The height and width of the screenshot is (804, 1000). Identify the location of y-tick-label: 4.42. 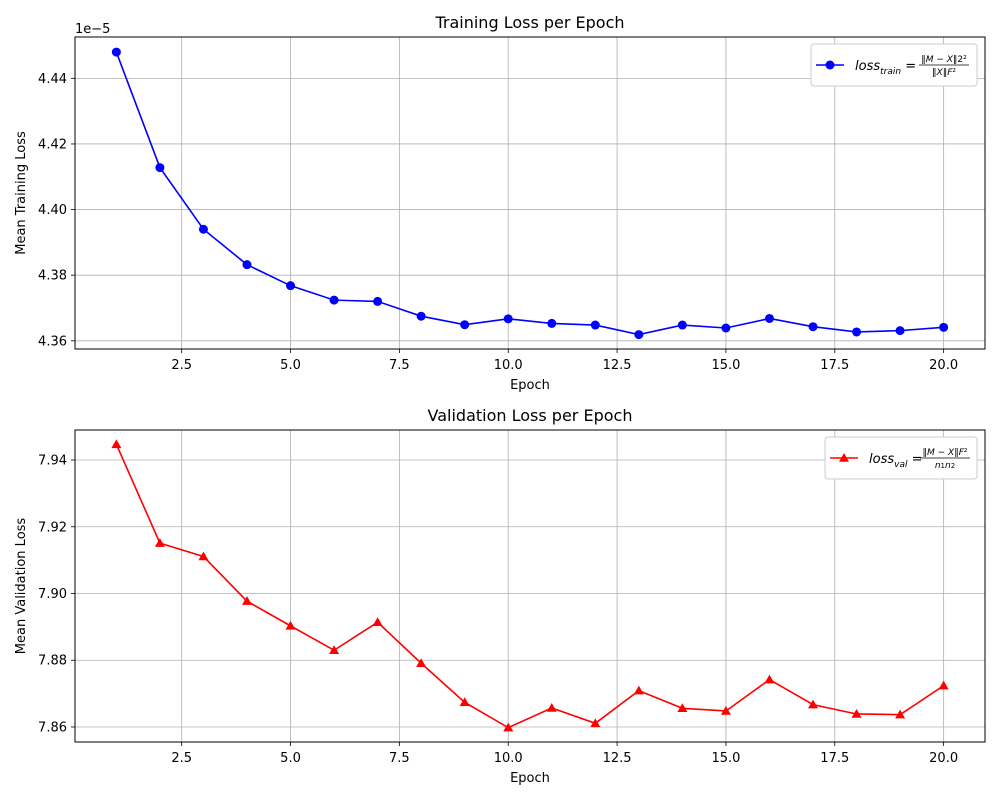
(52, 144).